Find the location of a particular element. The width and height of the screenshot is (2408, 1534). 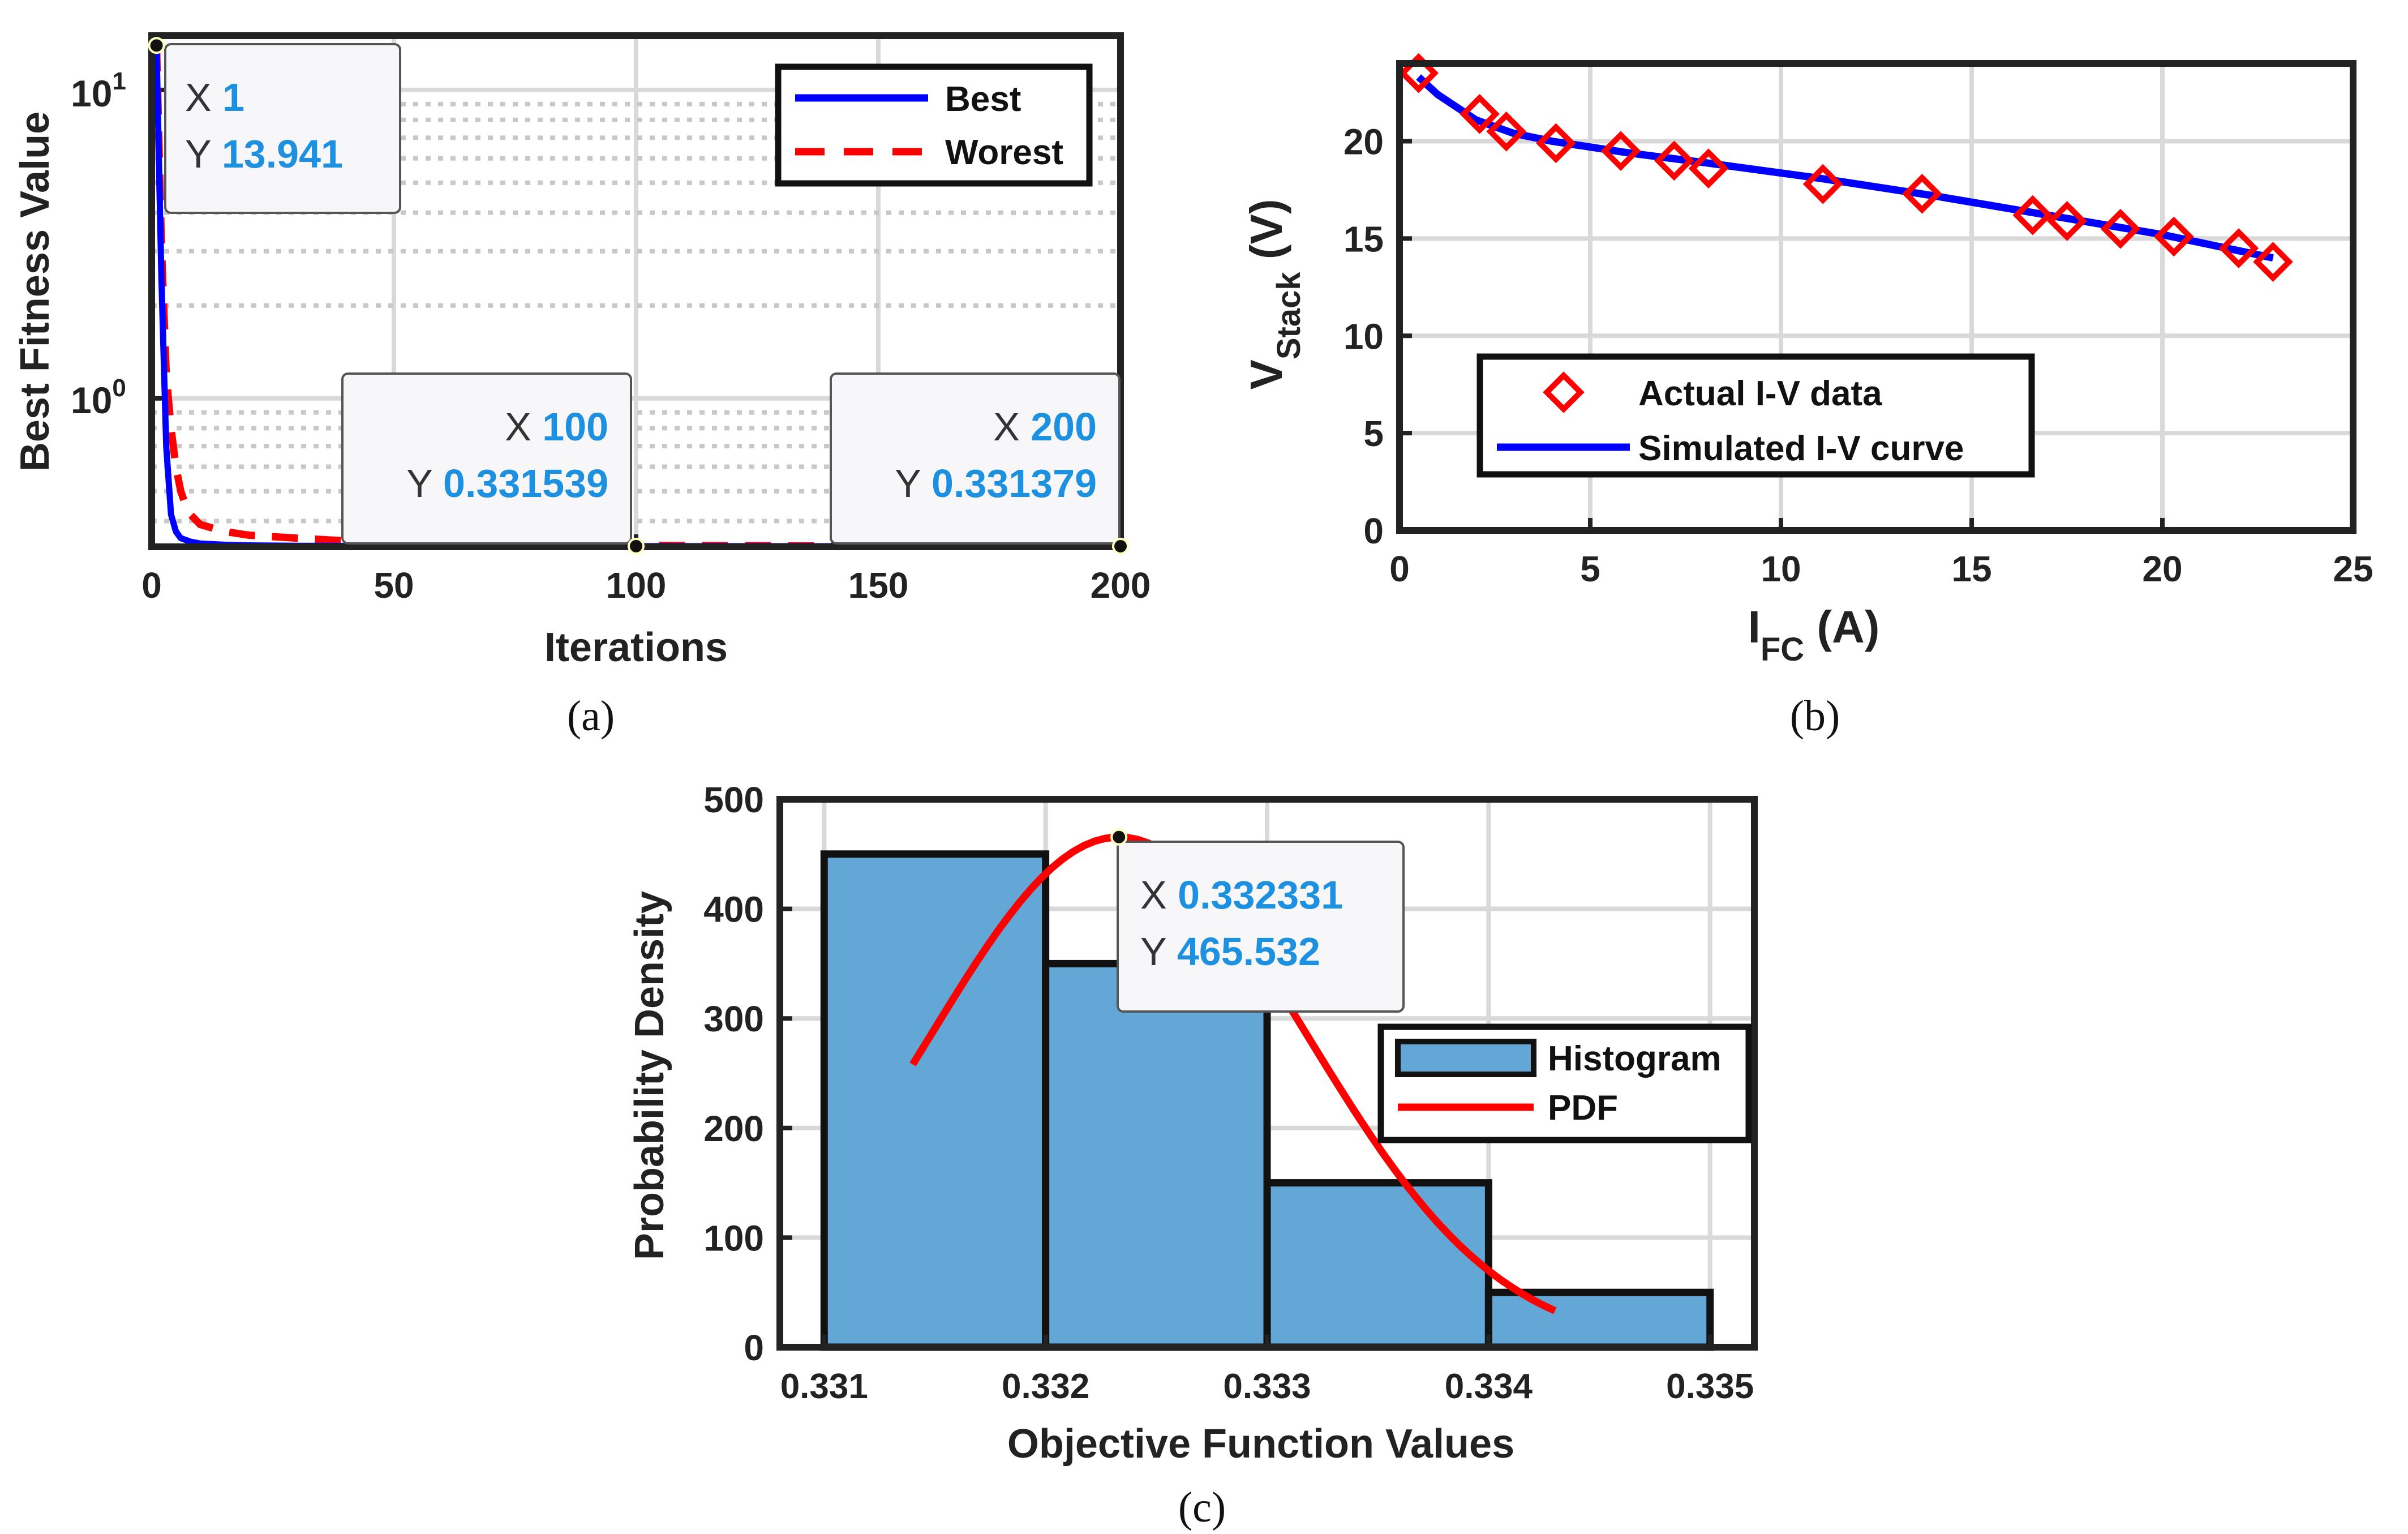

datatip-x-text: X 1 is located at coordinates (214, 97).